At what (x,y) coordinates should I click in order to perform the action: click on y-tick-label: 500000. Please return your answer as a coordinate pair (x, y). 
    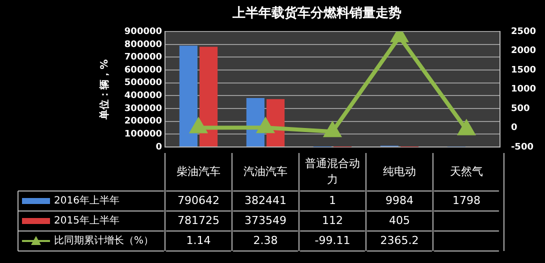
    Looking at the image, I should click on (143, 83).